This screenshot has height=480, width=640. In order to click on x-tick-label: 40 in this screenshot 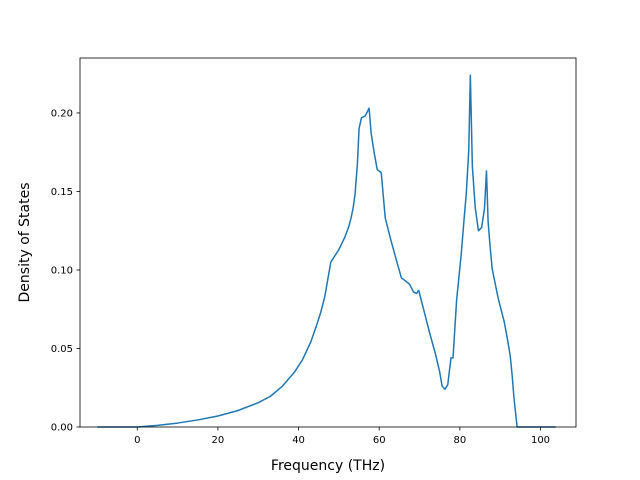, I will do `click(298, 440)`.